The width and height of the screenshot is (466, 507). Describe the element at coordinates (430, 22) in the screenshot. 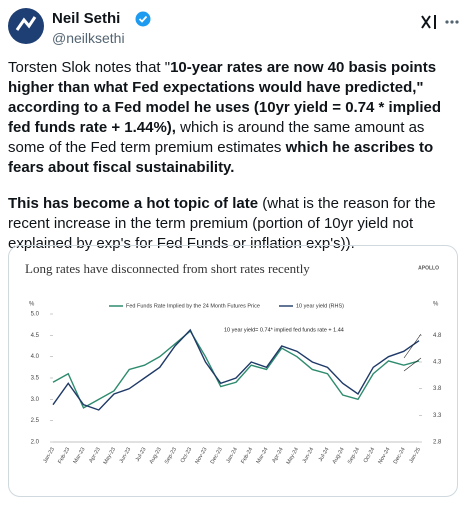

I see `grok-button` at that location.